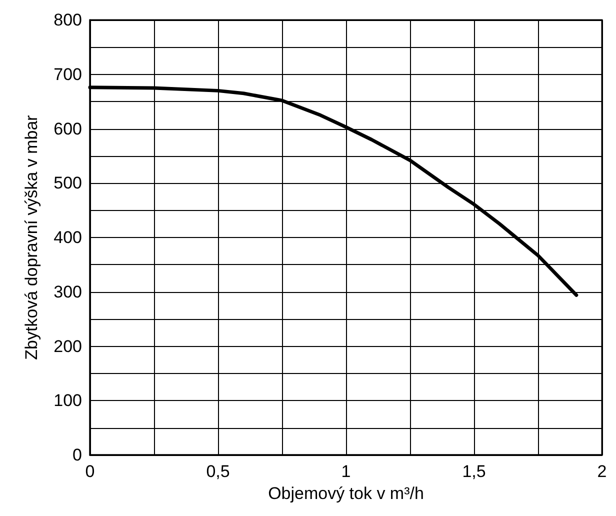 The image size is (616, 516). Describe the element at coordinates (346, 471) in the screenshot. I see `x-tick-label: 1` at that location.